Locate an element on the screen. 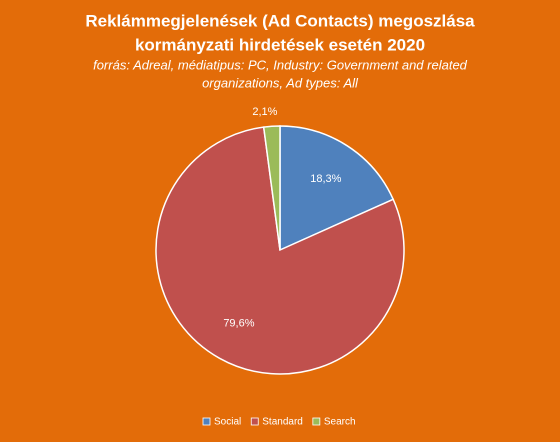  legend-label: Search is located at coordinates (340, 422).